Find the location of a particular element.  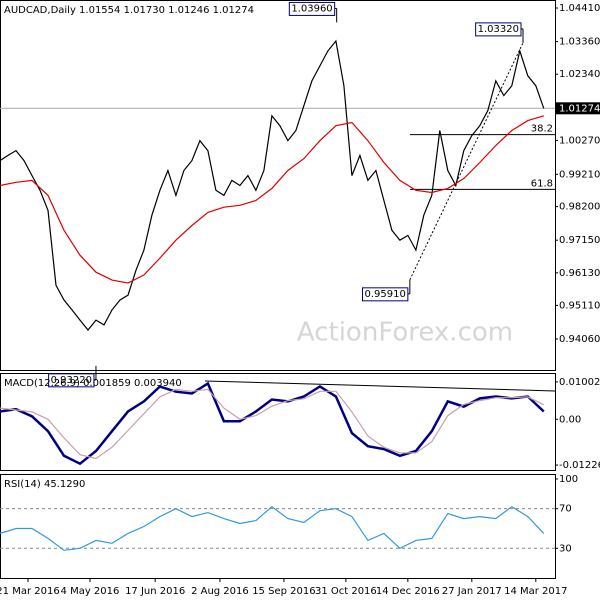

annotation-box is located at coordinates (71, 380).